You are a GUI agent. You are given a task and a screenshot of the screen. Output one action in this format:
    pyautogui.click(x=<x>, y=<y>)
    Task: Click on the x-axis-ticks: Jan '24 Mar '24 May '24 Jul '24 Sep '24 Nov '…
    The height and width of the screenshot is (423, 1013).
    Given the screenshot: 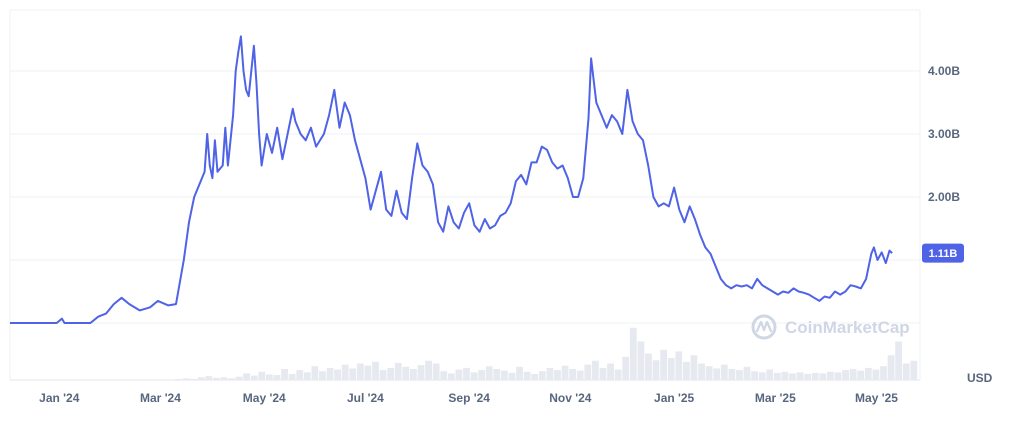 What is the action you would take?
    pyautogui.click(x=468, y=398)
    